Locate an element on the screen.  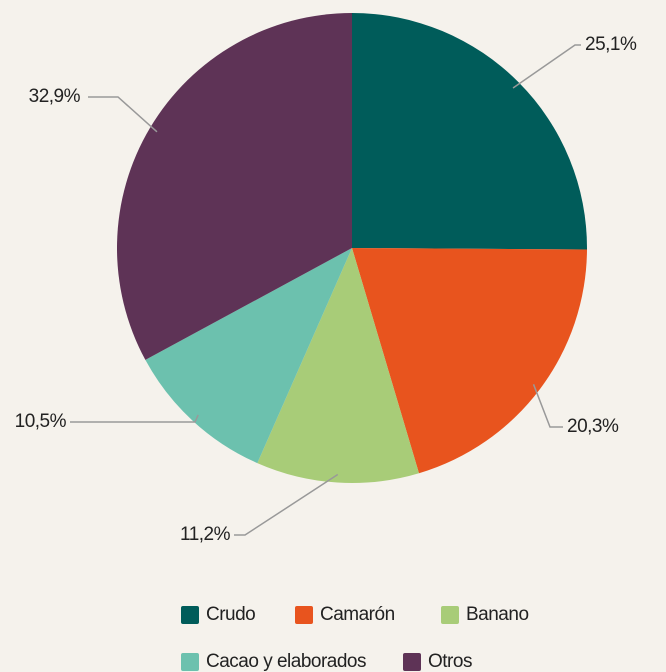
legend-label: Crudo is located at coordinates (230, 614).